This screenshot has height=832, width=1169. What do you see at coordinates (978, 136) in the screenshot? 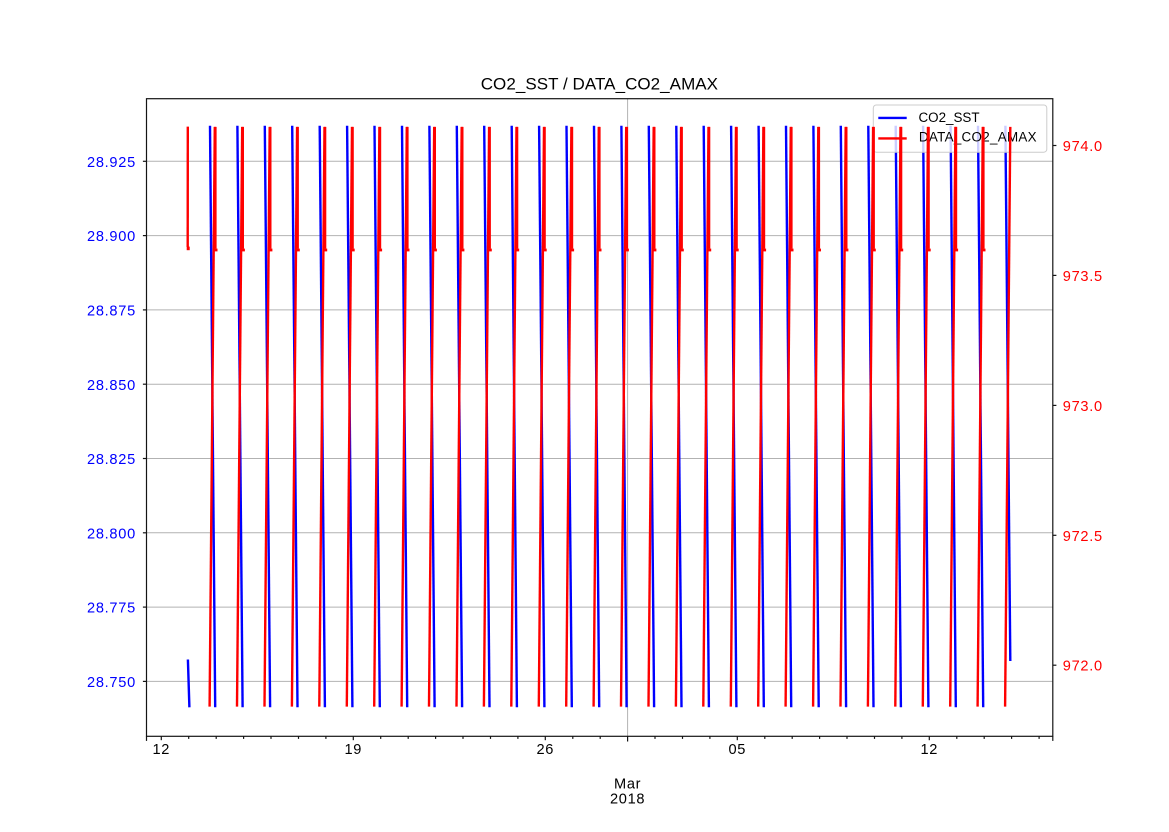
I see `svg-text: DATA_CO2_AMAX` at bounding box center [978, 136].